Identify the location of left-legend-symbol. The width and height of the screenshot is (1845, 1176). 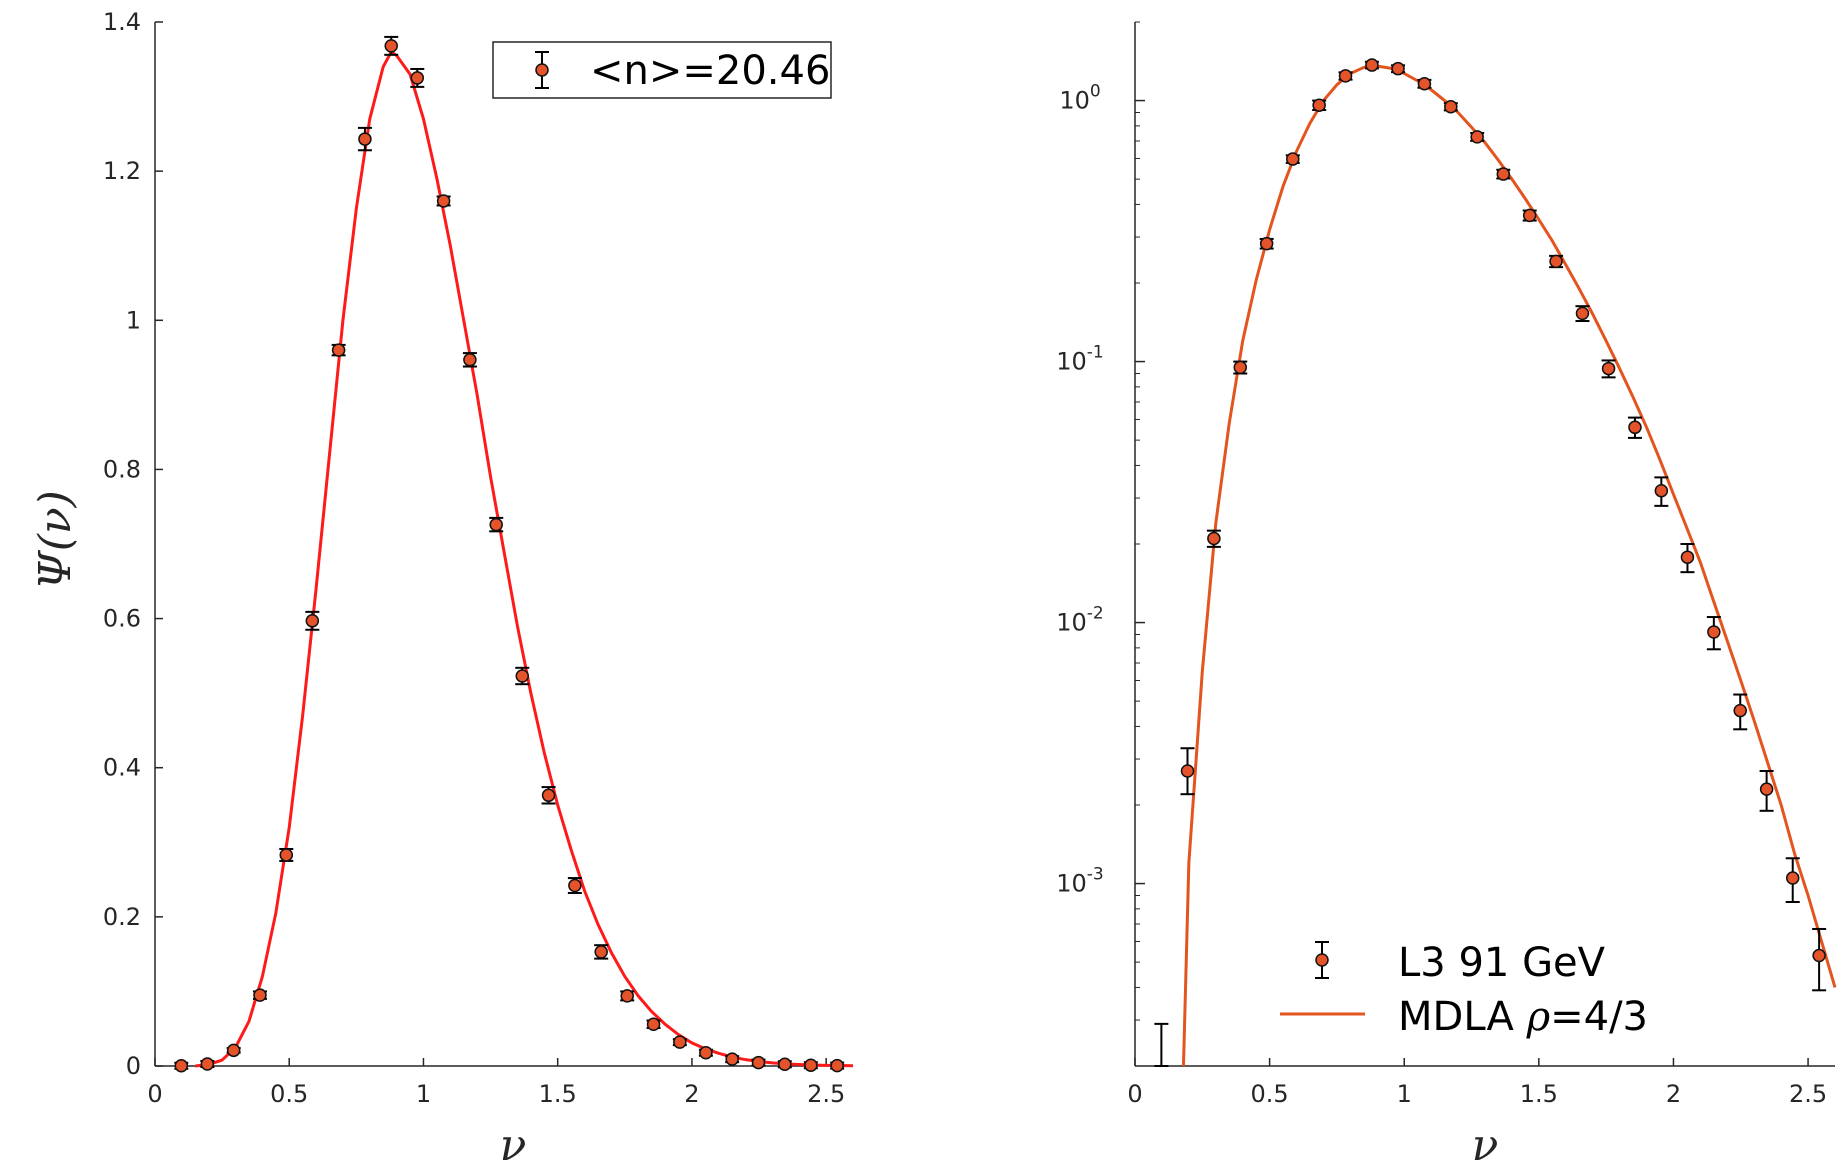
(542, 70).